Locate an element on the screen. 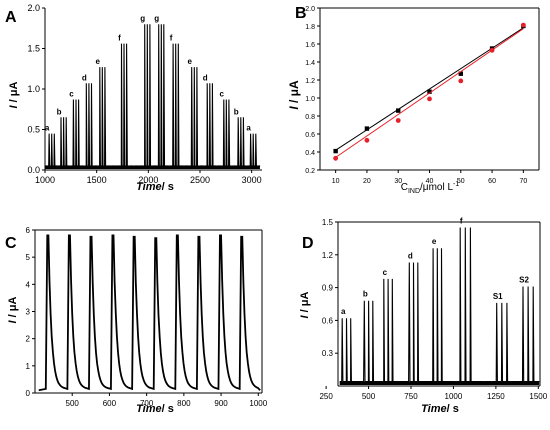 The image size is (550, 430). x-tick-label: 500 is located at coordinates (369, 396).